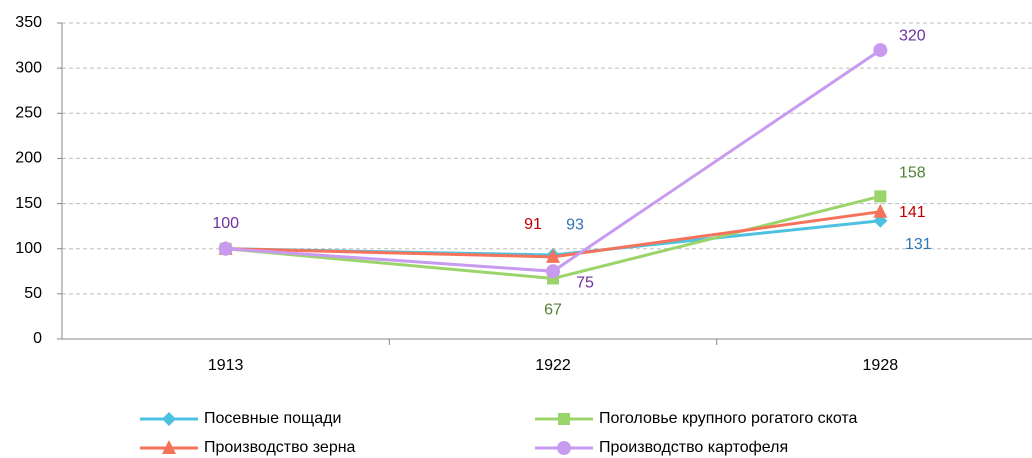  What do you see at coordinates (533, 224) in the screenshot?
I see `data-label: 91` at bounding box center [533, 224].